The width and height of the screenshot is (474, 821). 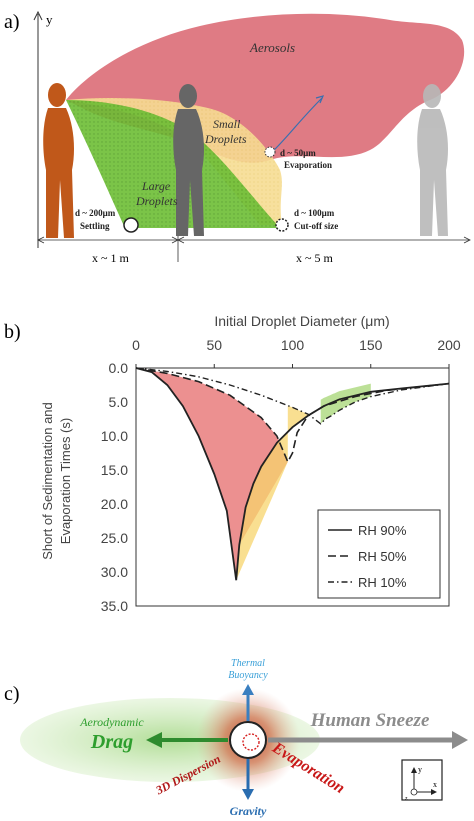 I want to click on y-tick-label: 10.0, so click(x=114, y=436).